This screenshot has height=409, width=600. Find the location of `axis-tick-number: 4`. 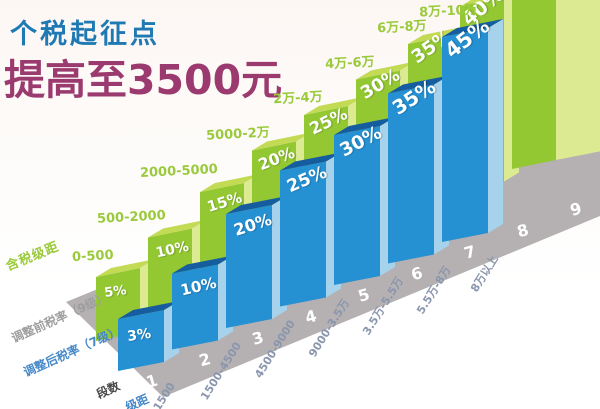

axis-tick-number: 4 is located at coordinates (311, 316).